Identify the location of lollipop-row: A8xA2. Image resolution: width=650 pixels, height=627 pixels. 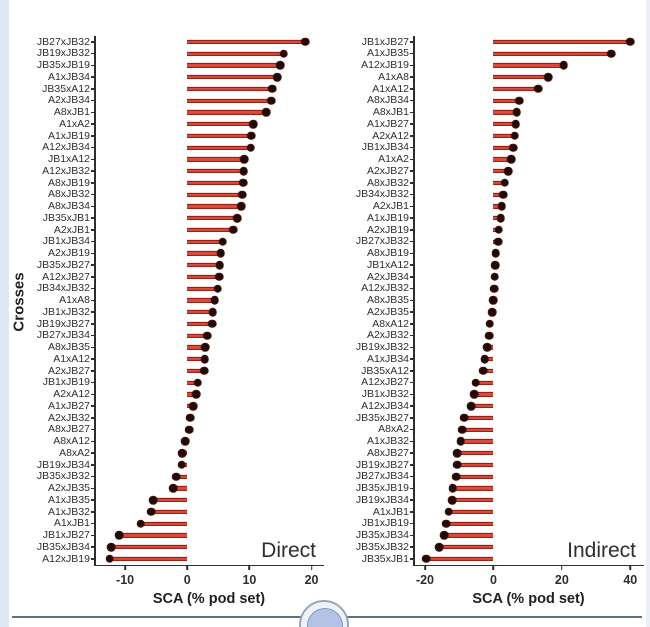
(490, 430).